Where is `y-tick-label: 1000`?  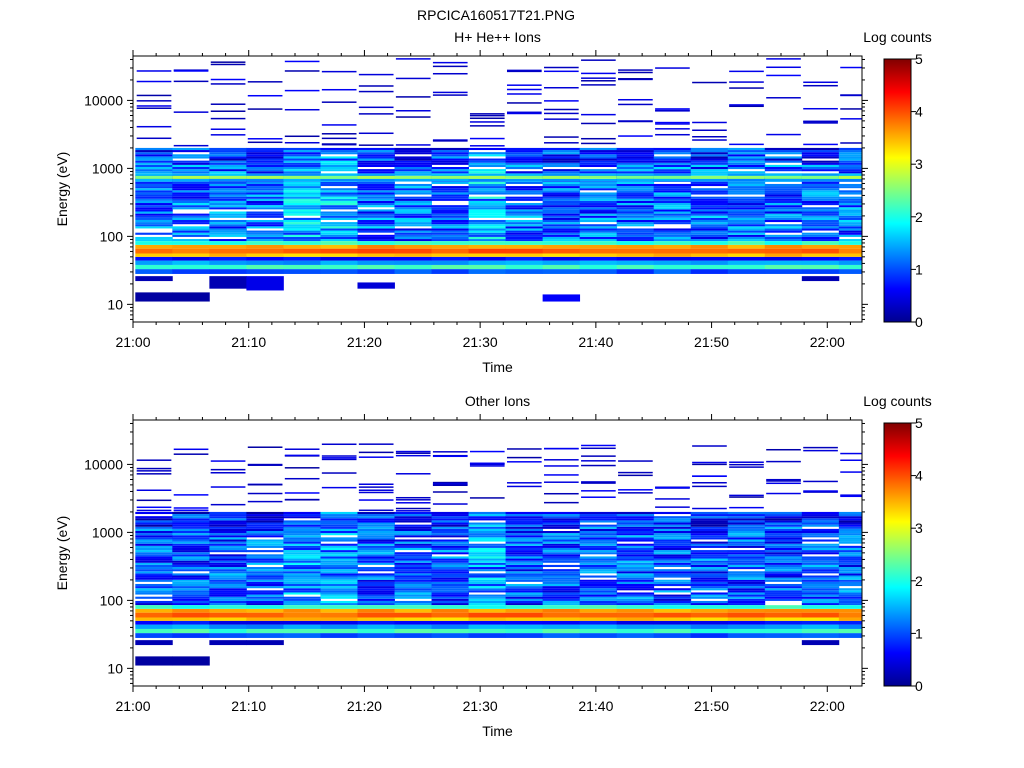 y-tick-label: 1000 is located at coordinates (107, 168).